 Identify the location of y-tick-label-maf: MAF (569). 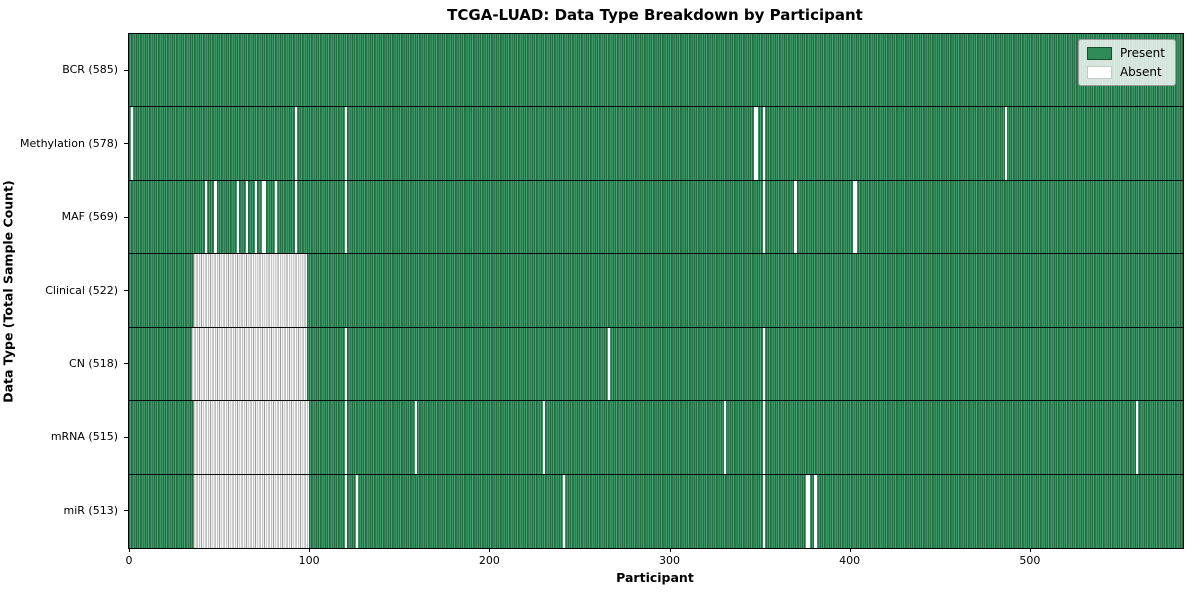
(89, 217).